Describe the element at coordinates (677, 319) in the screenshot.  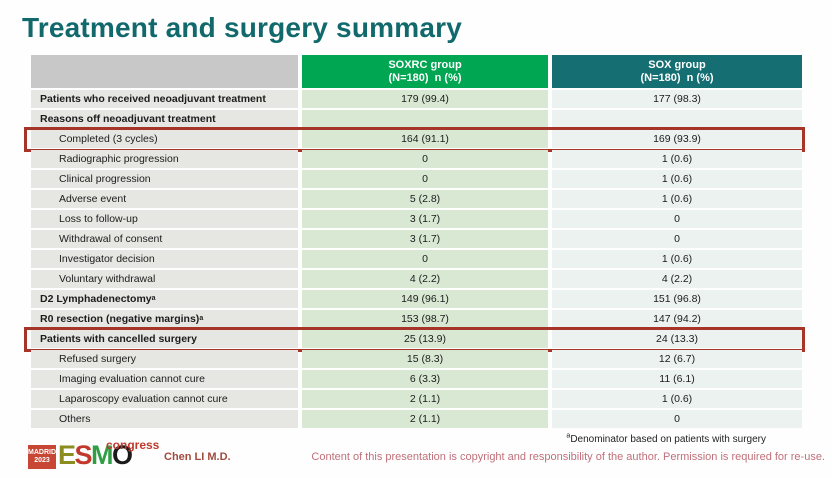
I see `sox-value-cell: 147 (94.2)` at that location.